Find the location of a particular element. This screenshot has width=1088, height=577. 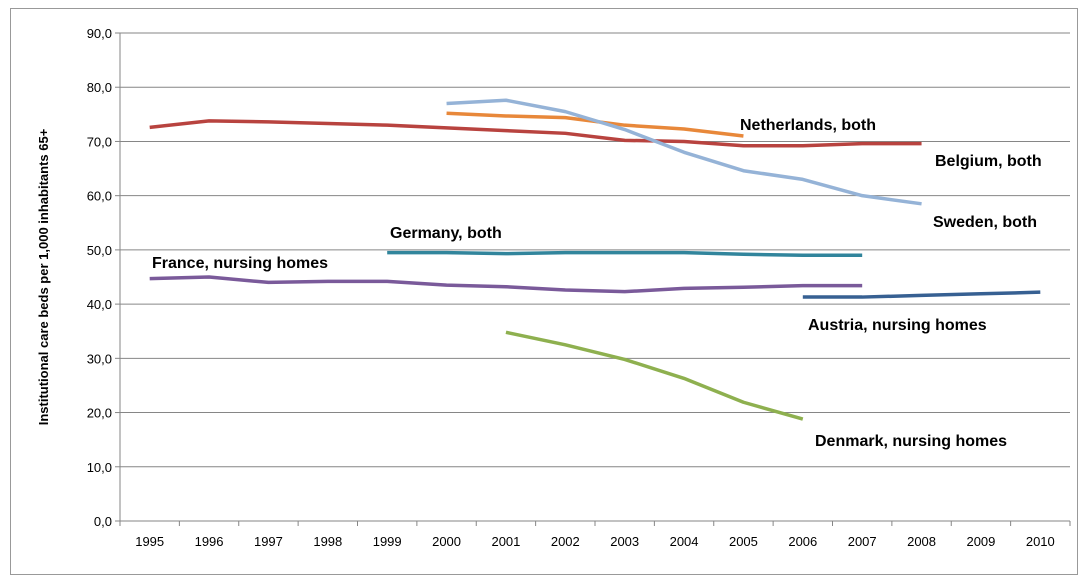

x-tick-label: 2010 is located at coordinates (1040, 541).